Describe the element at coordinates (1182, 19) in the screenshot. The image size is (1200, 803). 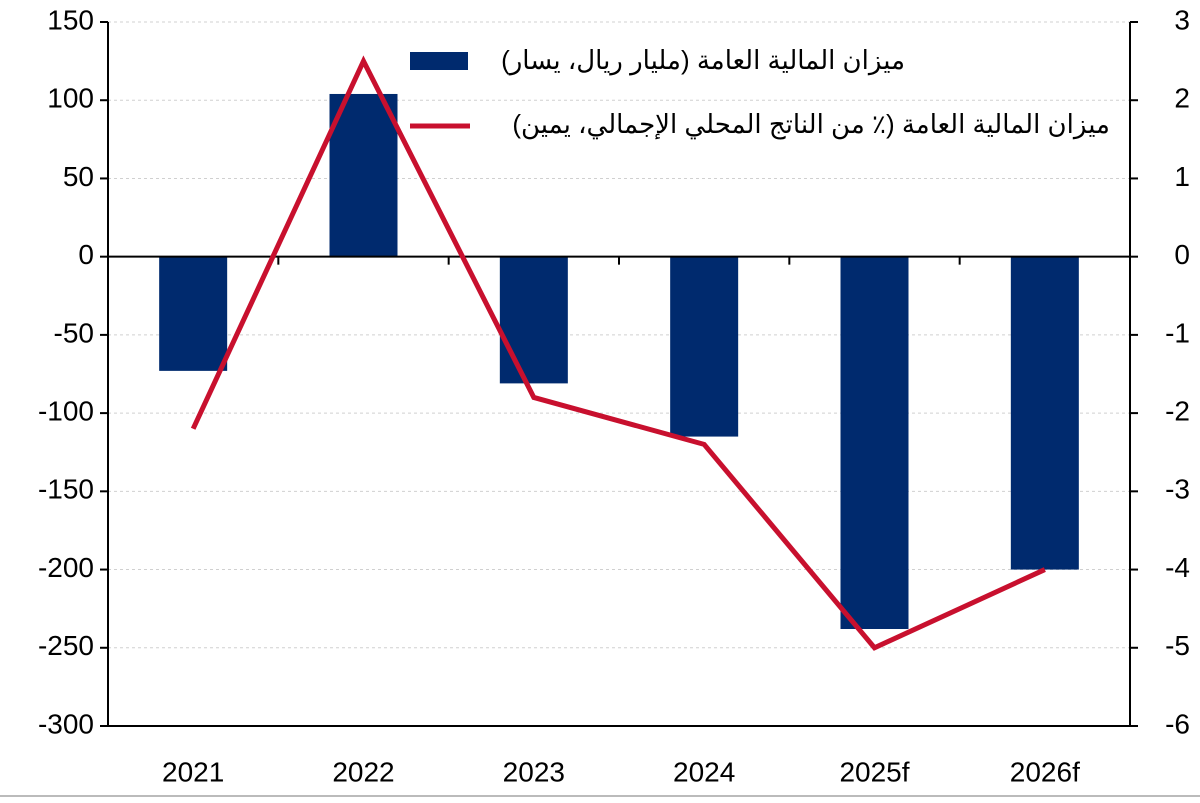
I see `y2-tick-label: 3` at that location.